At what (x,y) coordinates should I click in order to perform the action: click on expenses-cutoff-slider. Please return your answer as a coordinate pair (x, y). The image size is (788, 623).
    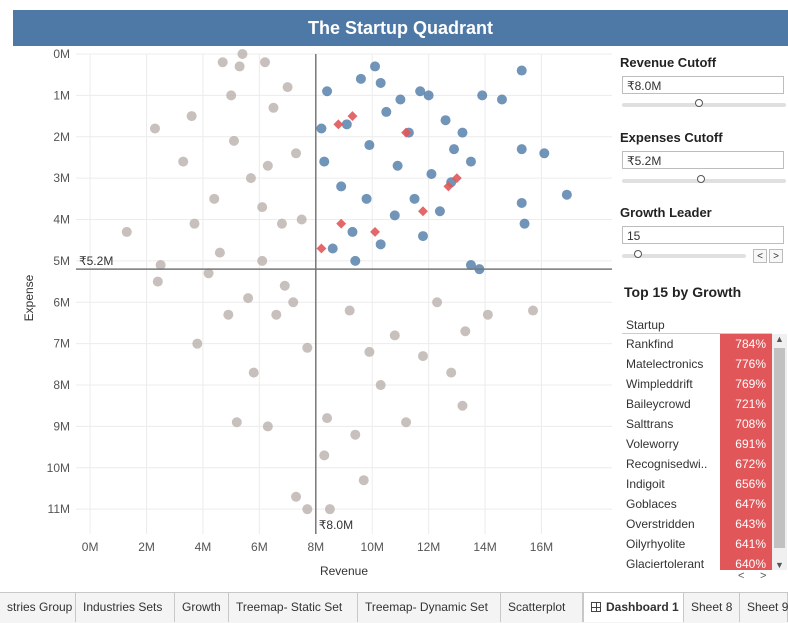
    Looking at the image, I should click on (704, 179).